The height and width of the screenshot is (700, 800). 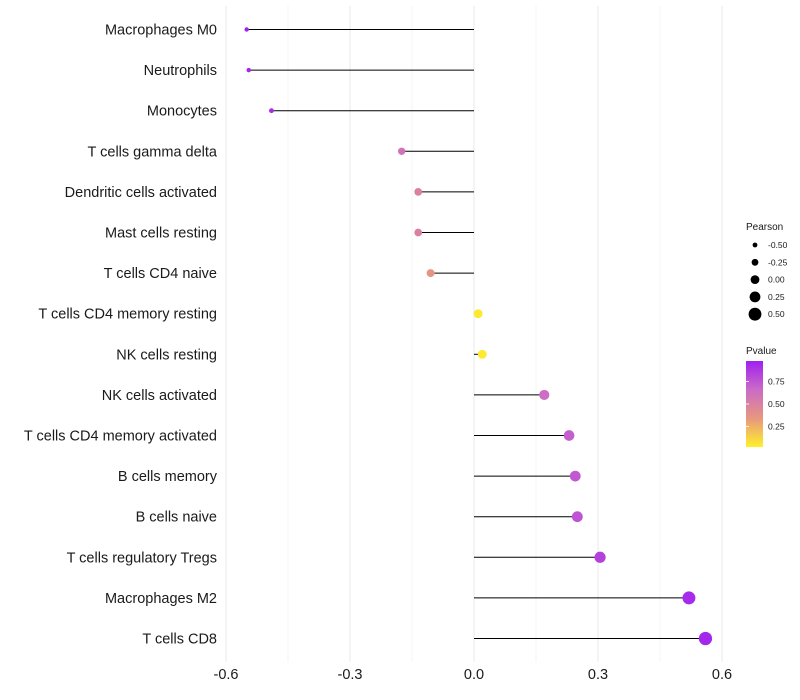 I want to click on category-label: T cells regulatory Tregs, so click(x=142, y=558).